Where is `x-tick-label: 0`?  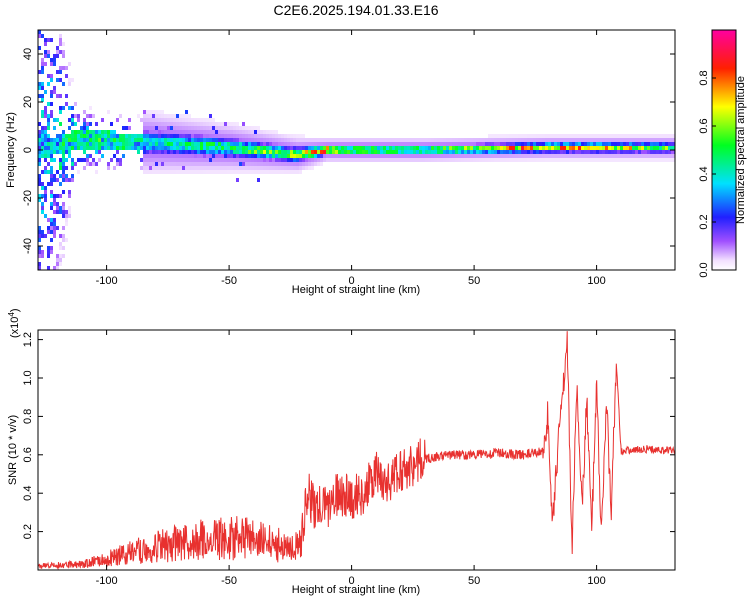
x-tick-label: 0 is located at coordinates (352, 581).